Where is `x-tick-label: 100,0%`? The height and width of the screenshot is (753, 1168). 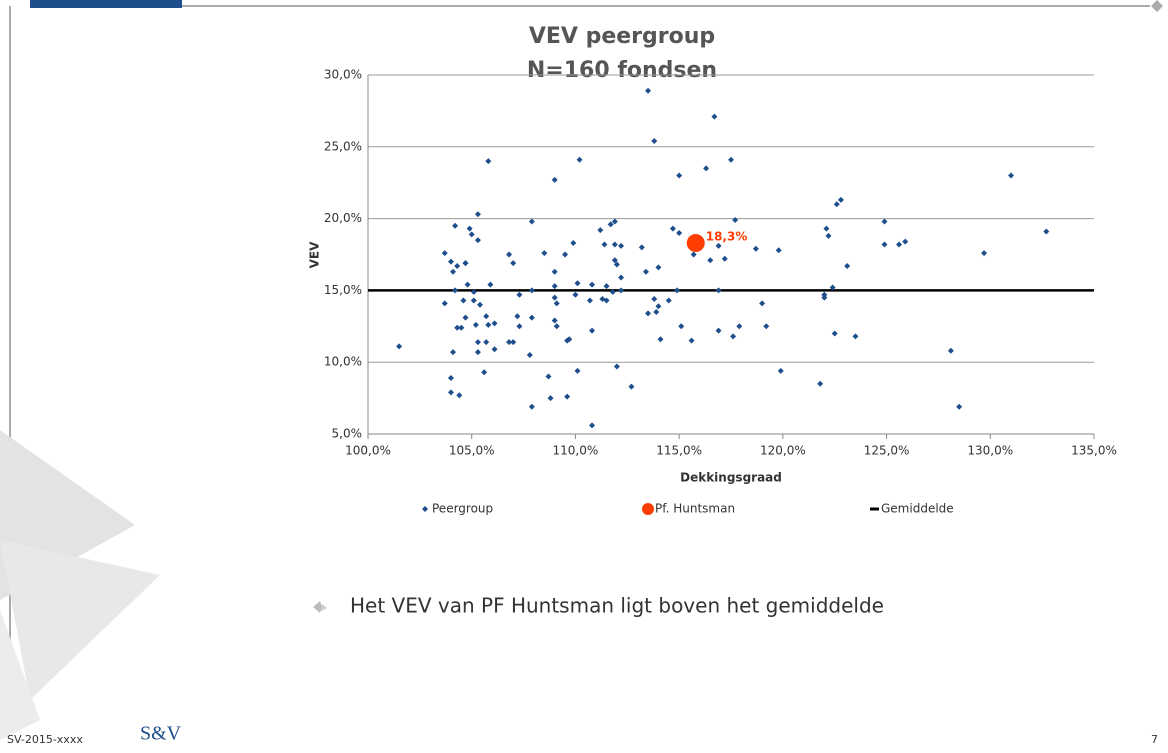 x-tick-label: 100,0% is located at coordinates (368, 451).